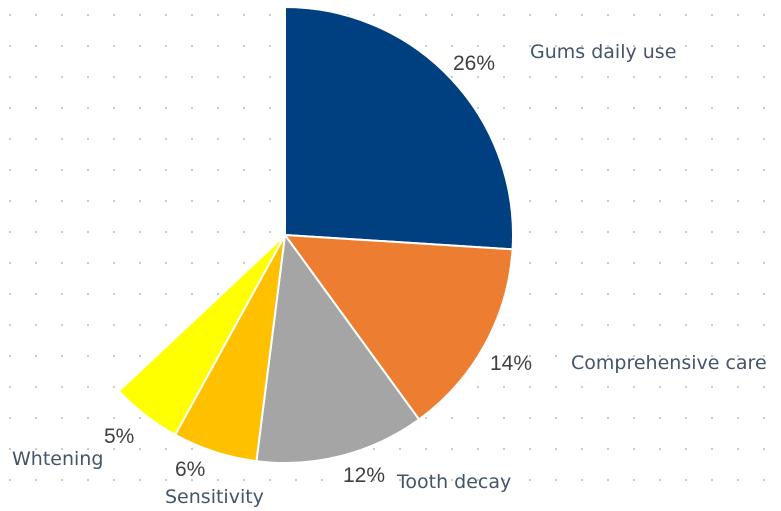  I want to click on pie-slice-whtening, so click(201, 335).